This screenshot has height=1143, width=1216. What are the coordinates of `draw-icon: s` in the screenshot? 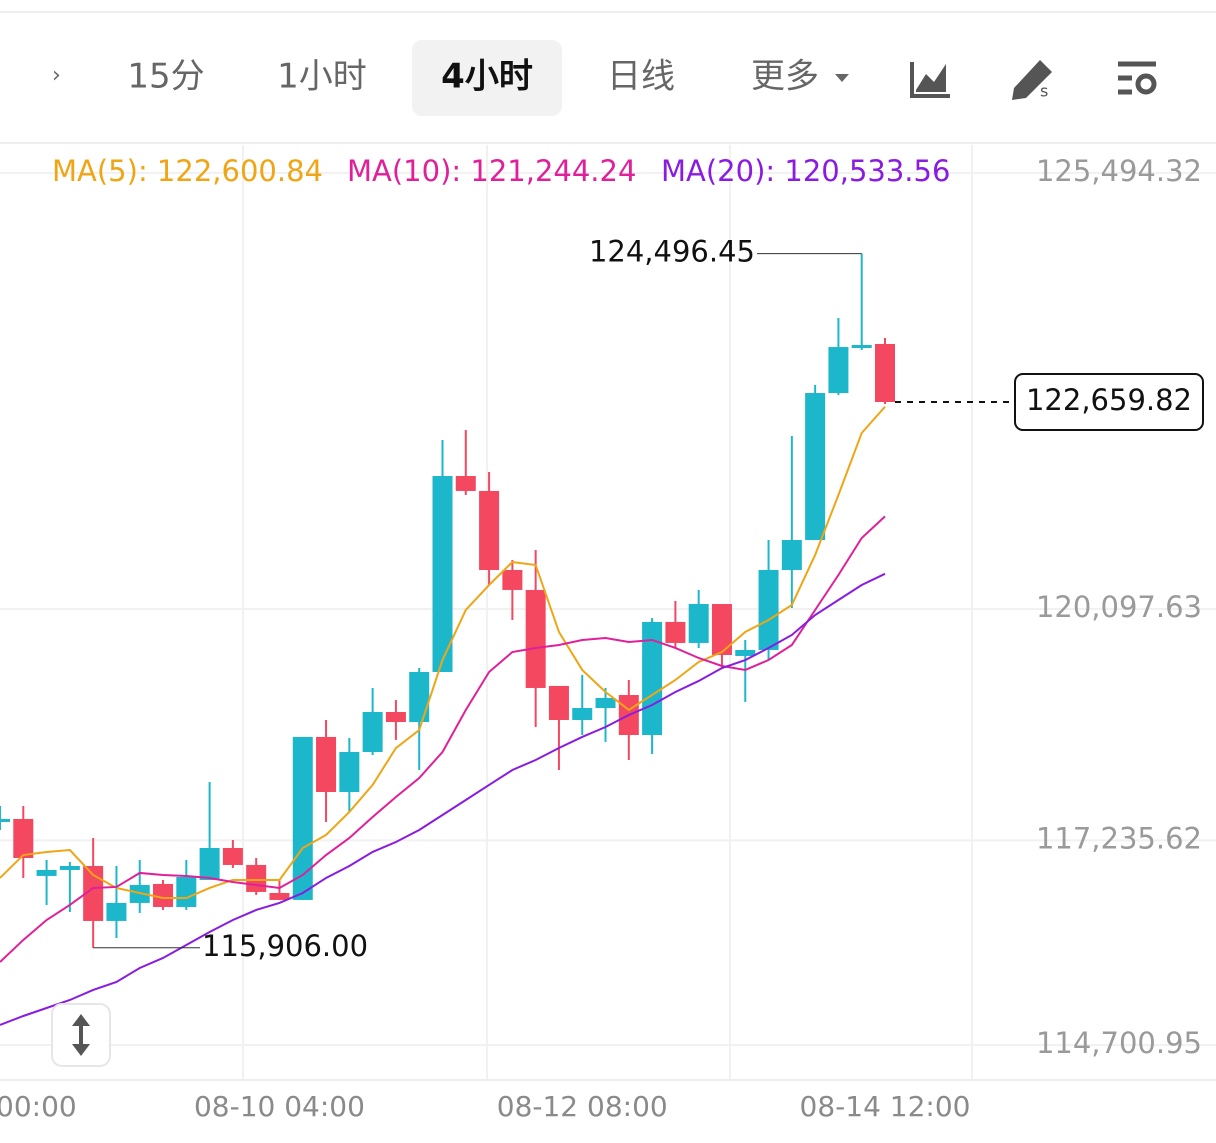 It's located at (1032, 80).